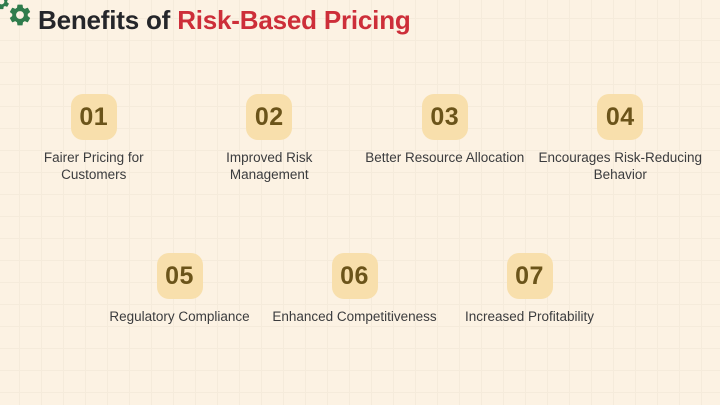 The image size is (720, 405). What do you see at coordinates (620, 117) in the screenshot?
I see `benefit-number-badge: 04` at bounding box center [620, 117].